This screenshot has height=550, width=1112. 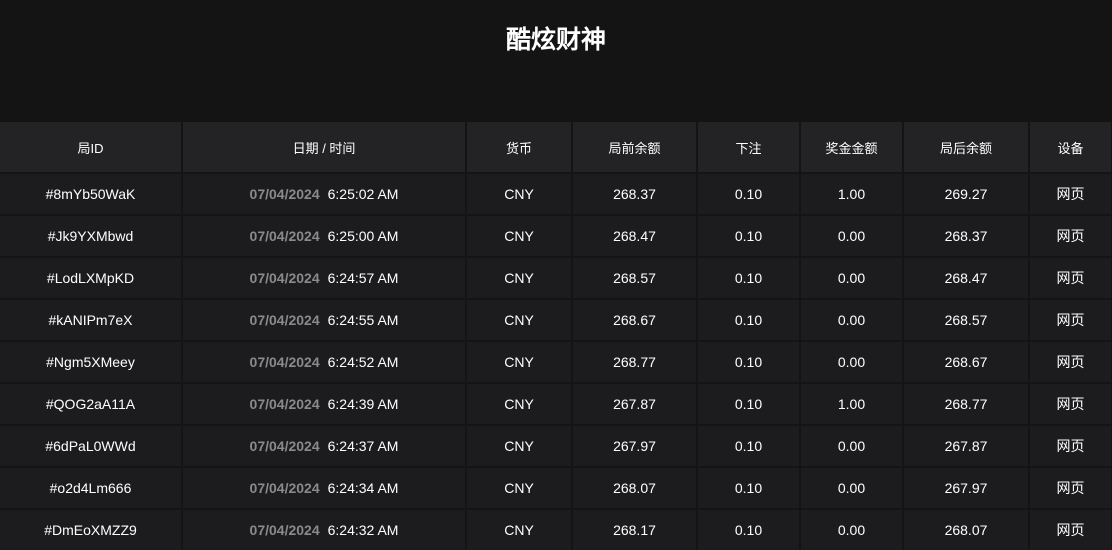 What do you see at coordinates (966, 193) in the screenshot?
I see `balance-after: 269.27` at bounding box center [966, 193].